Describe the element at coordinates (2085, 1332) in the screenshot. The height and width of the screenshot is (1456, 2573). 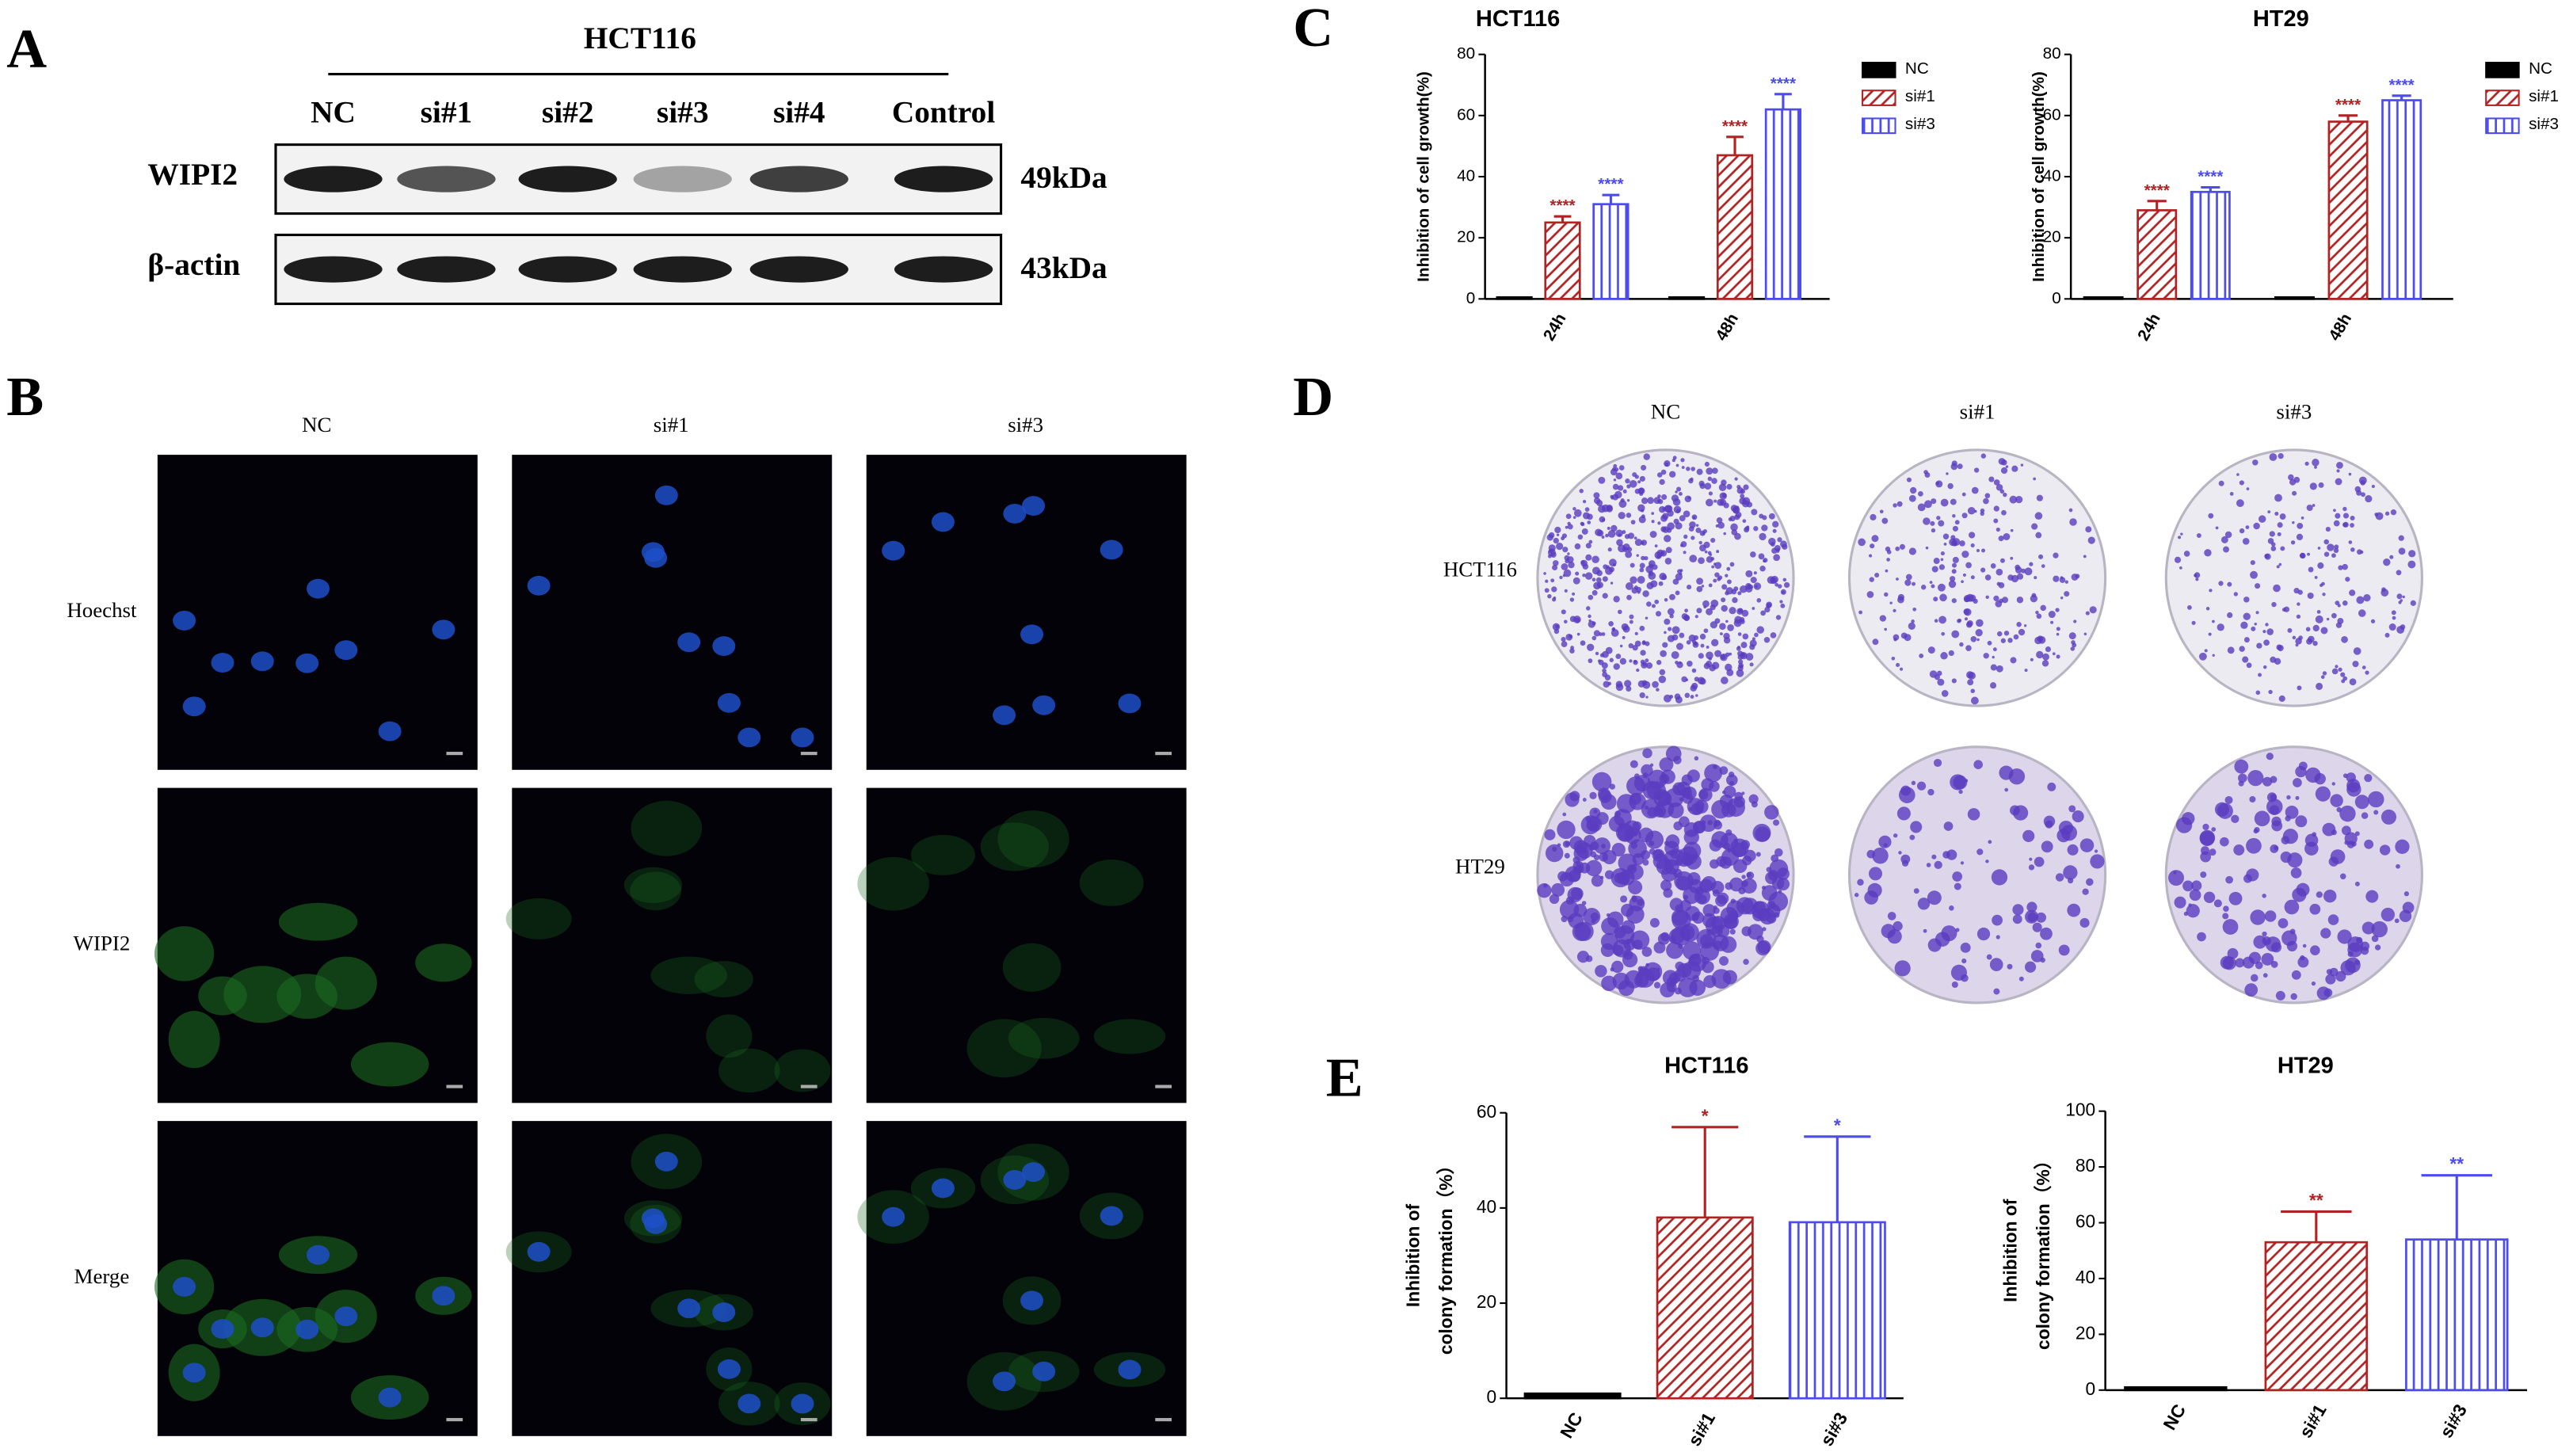
I see `y-tick-label: 20` at that location.